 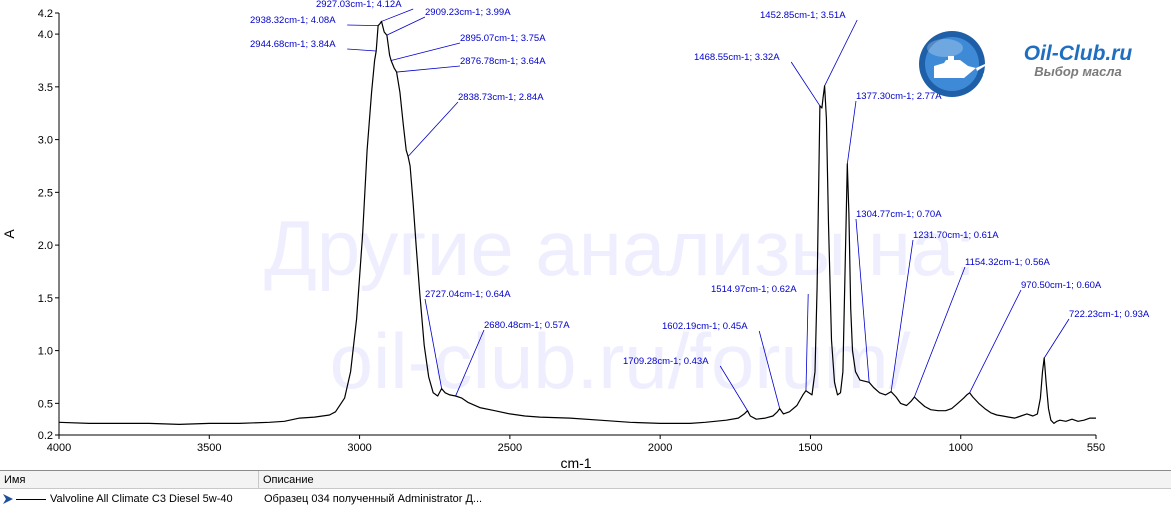 What do you see at coordinates (899, 96) in the screenshot?
I see `peak-annotation-label: 1377.30cm-1; 2.77A` at bounding box center [899, 96].